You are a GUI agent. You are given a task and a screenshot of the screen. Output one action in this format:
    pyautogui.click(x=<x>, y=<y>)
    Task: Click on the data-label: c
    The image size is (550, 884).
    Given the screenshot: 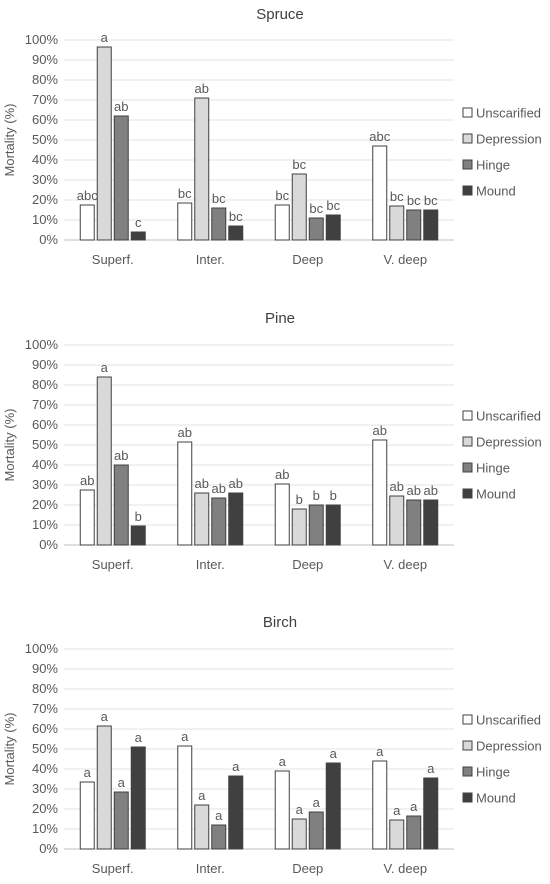 What is the action you would take?
    pyautogui.click(x=138, y=222)
    